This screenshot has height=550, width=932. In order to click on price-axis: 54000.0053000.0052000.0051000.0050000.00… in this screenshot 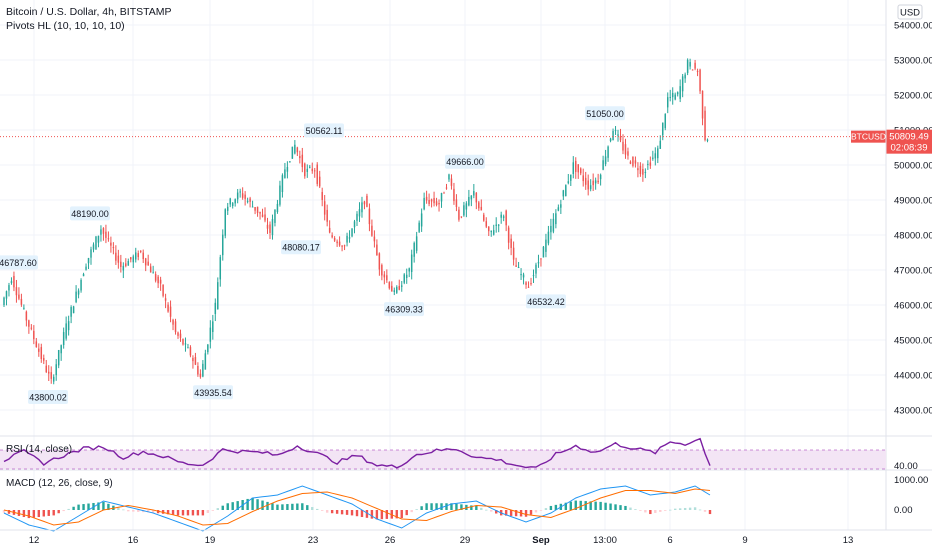, I will do `click(913, 219)`.